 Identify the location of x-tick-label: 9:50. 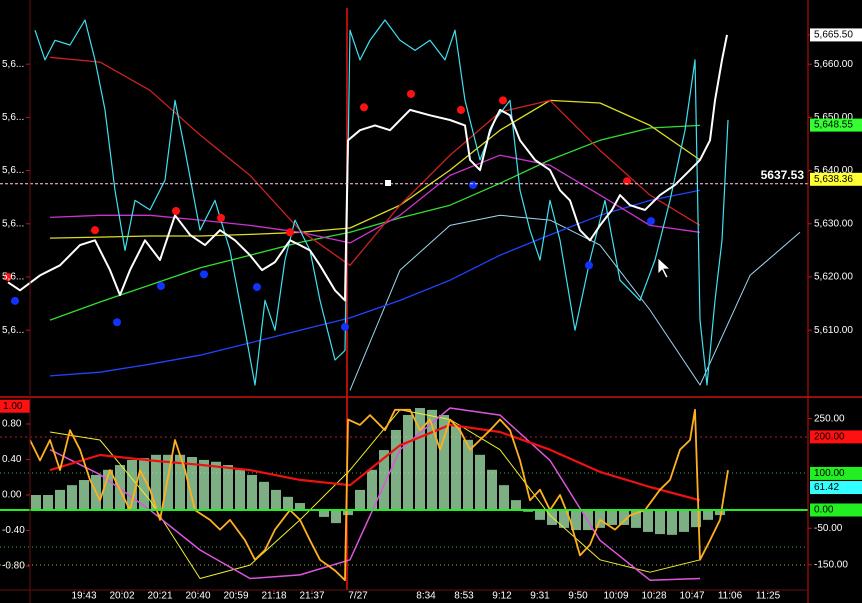
(578, 596).